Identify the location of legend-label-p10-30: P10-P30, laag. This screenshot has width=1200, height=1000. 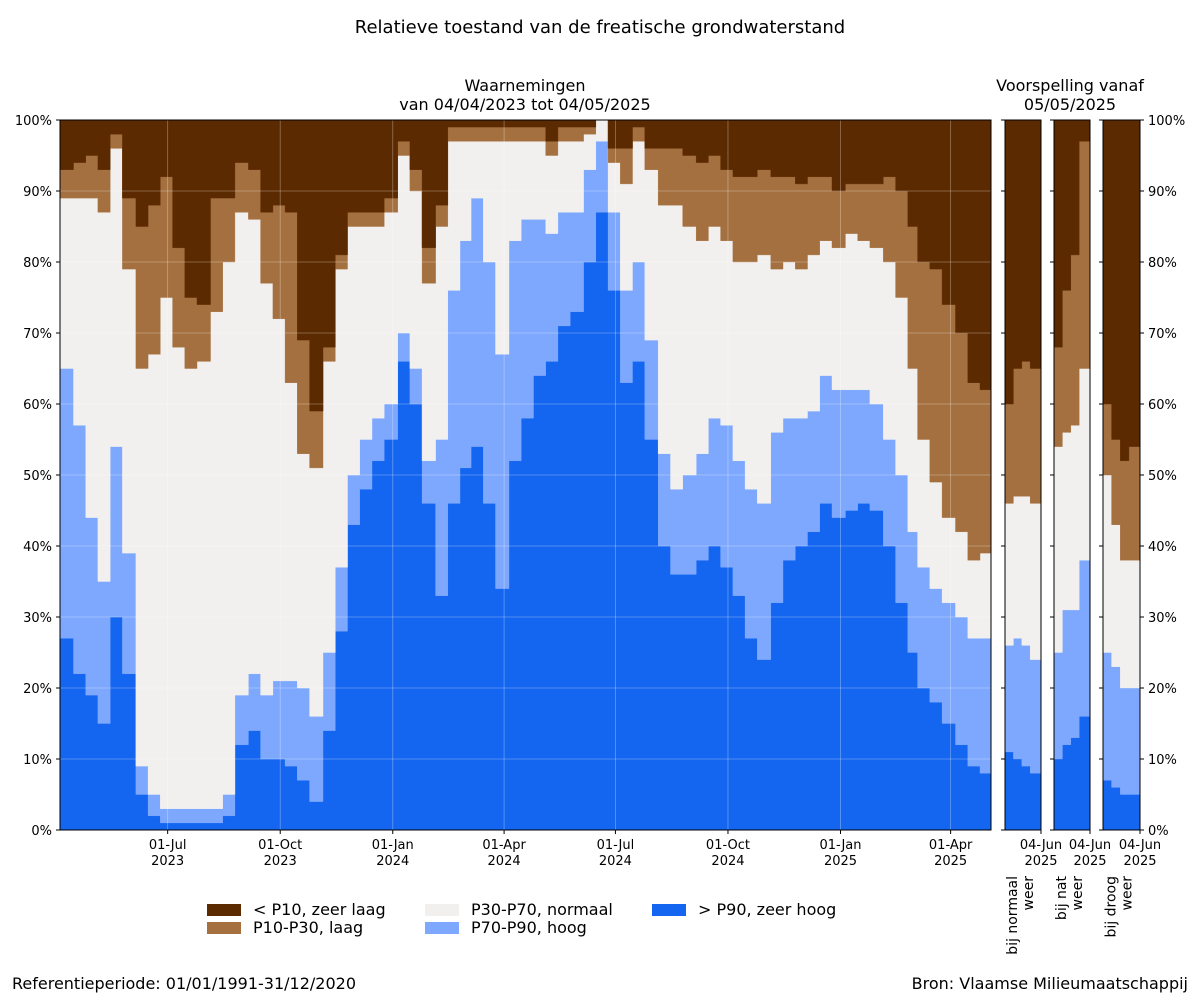
(308, 927).